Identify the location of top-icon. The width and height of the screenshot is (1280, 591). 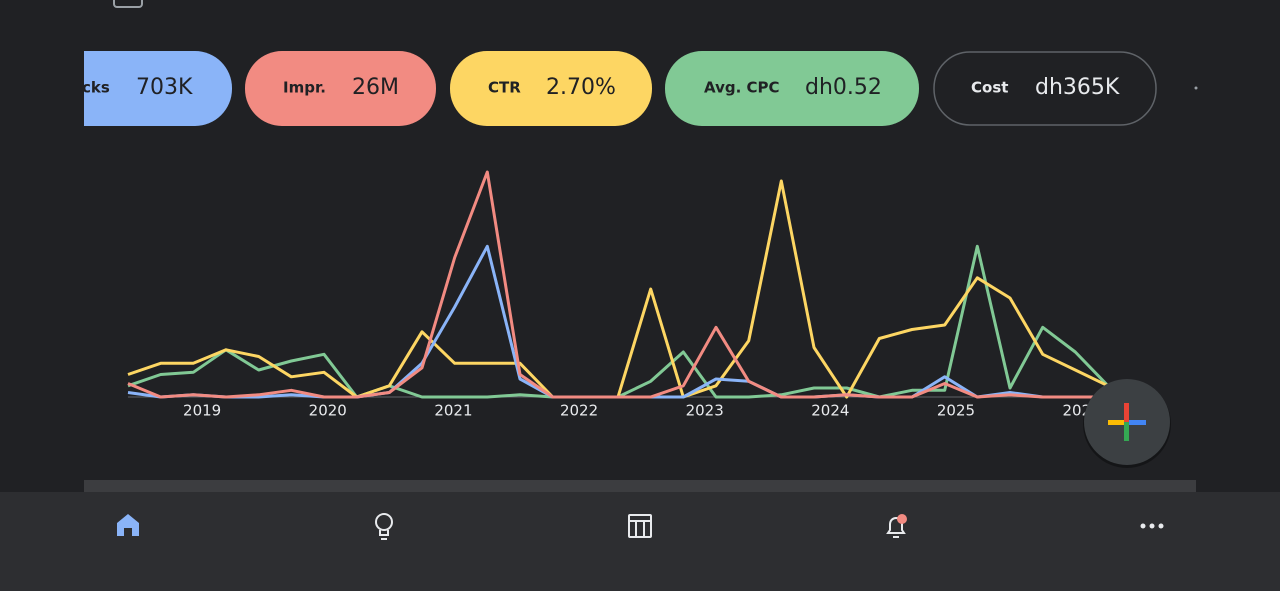
(128, 4).